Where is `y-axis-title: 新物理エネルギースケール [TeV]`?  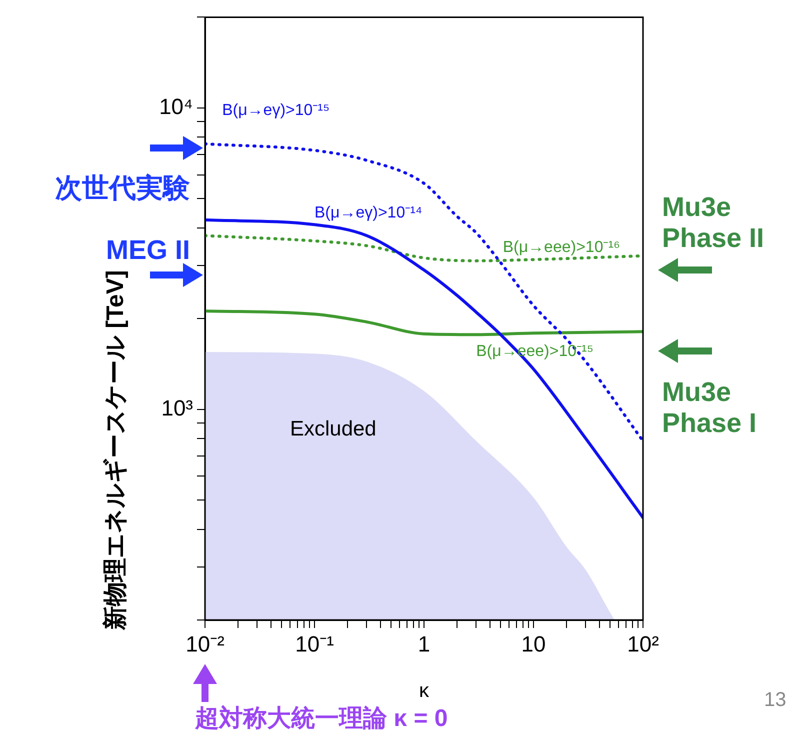
y-axis-title: 新物理エネルギースケール [TeV] is located at coordinates (115, 450).